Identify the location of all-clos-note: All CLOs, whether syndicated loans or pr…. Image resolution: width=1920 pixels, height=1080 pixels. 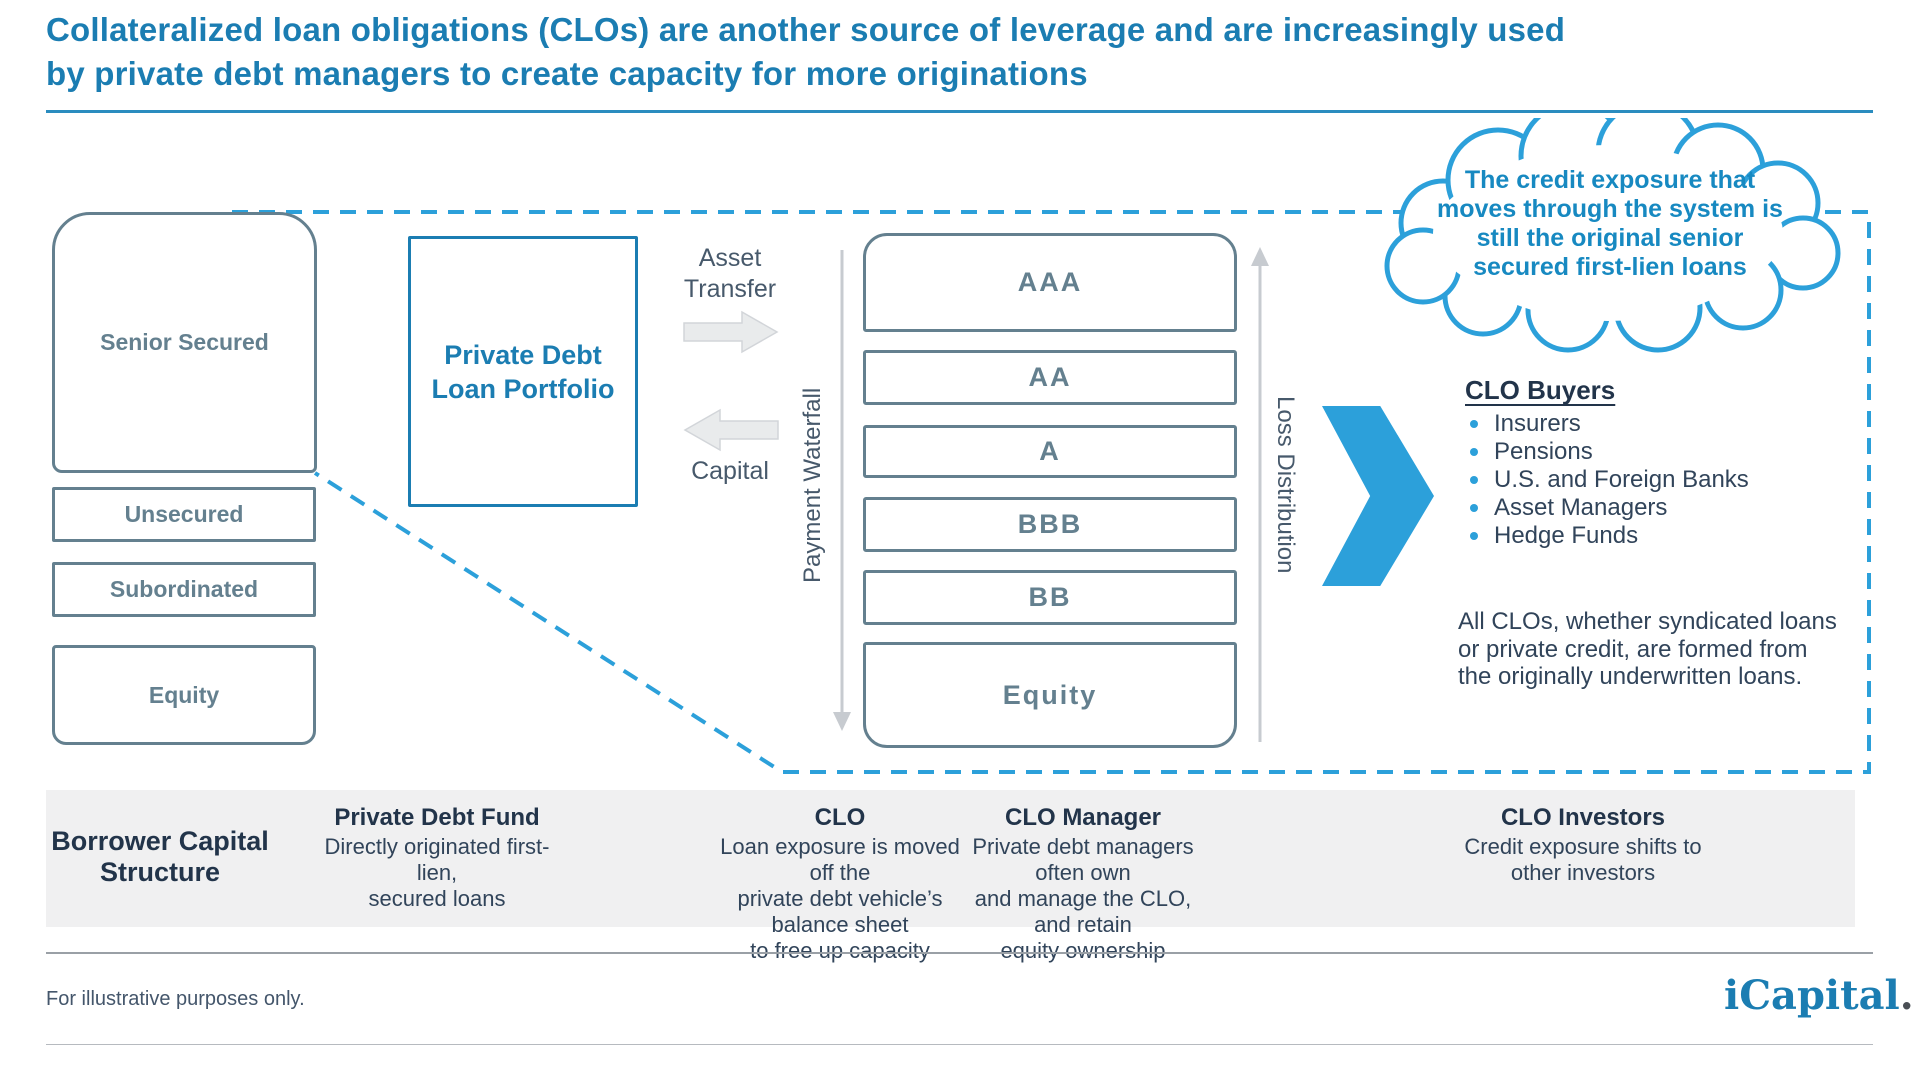
(1647, 649).